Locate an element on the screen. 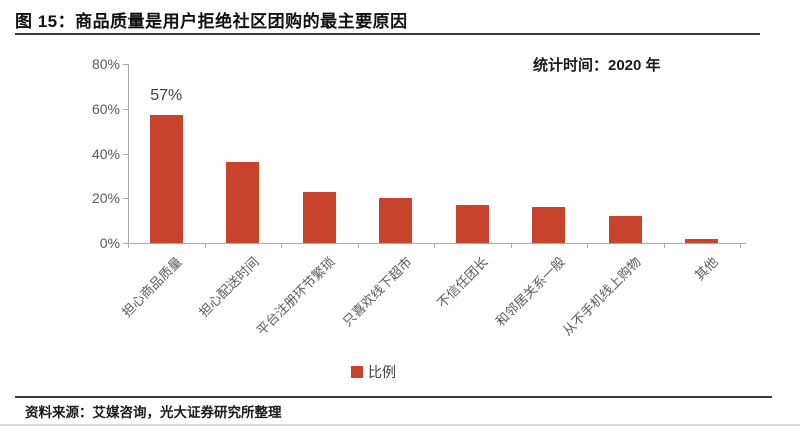 The width and height of the screenshot is (800, 428). title-divider is located at coordinates (387, 34).